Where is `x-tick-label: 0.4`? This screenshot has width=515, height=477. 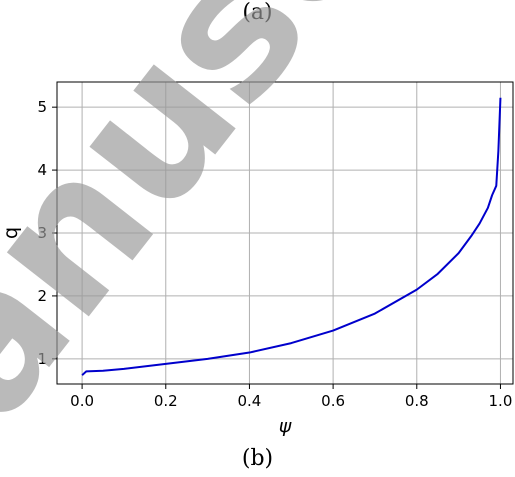
x-tick-label: 0.4 is located at coordinates (250, 401).